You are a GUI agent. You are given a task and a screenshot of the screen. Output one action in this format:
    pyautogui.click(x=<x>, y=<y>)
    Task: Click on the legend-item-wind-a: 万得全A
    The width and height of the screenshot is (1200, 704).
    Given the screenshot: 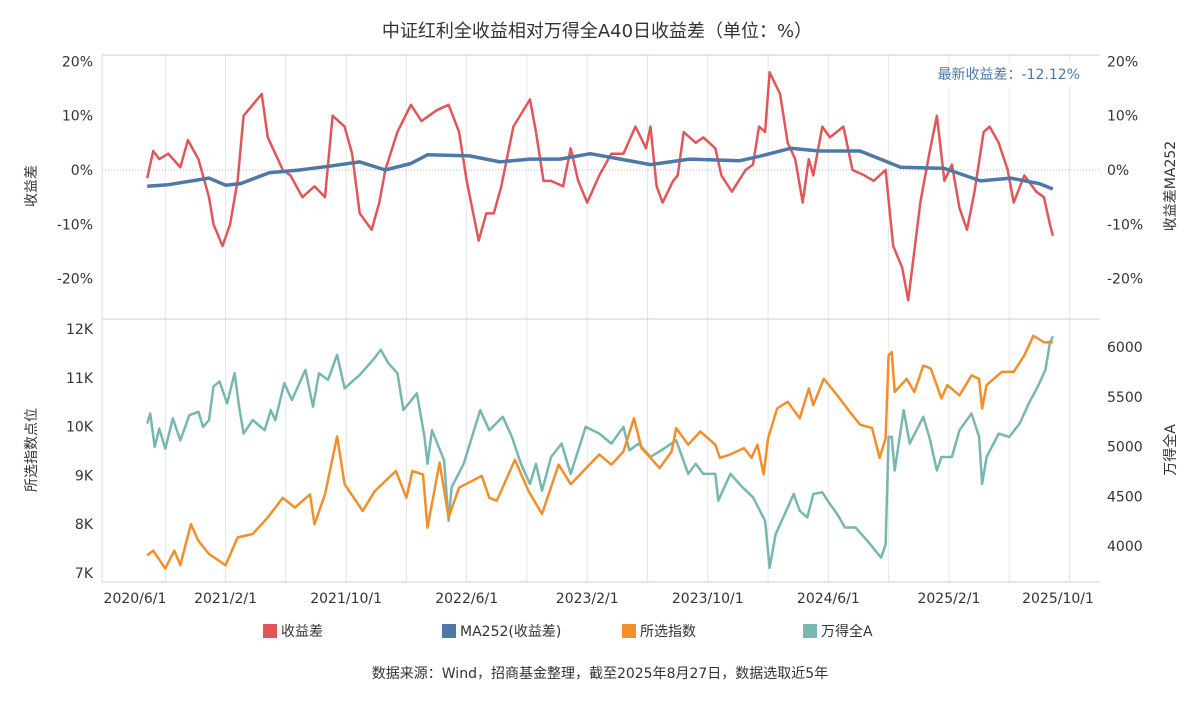 What is the action you would take?
    pyautogui.click(x=838, y=631)
    